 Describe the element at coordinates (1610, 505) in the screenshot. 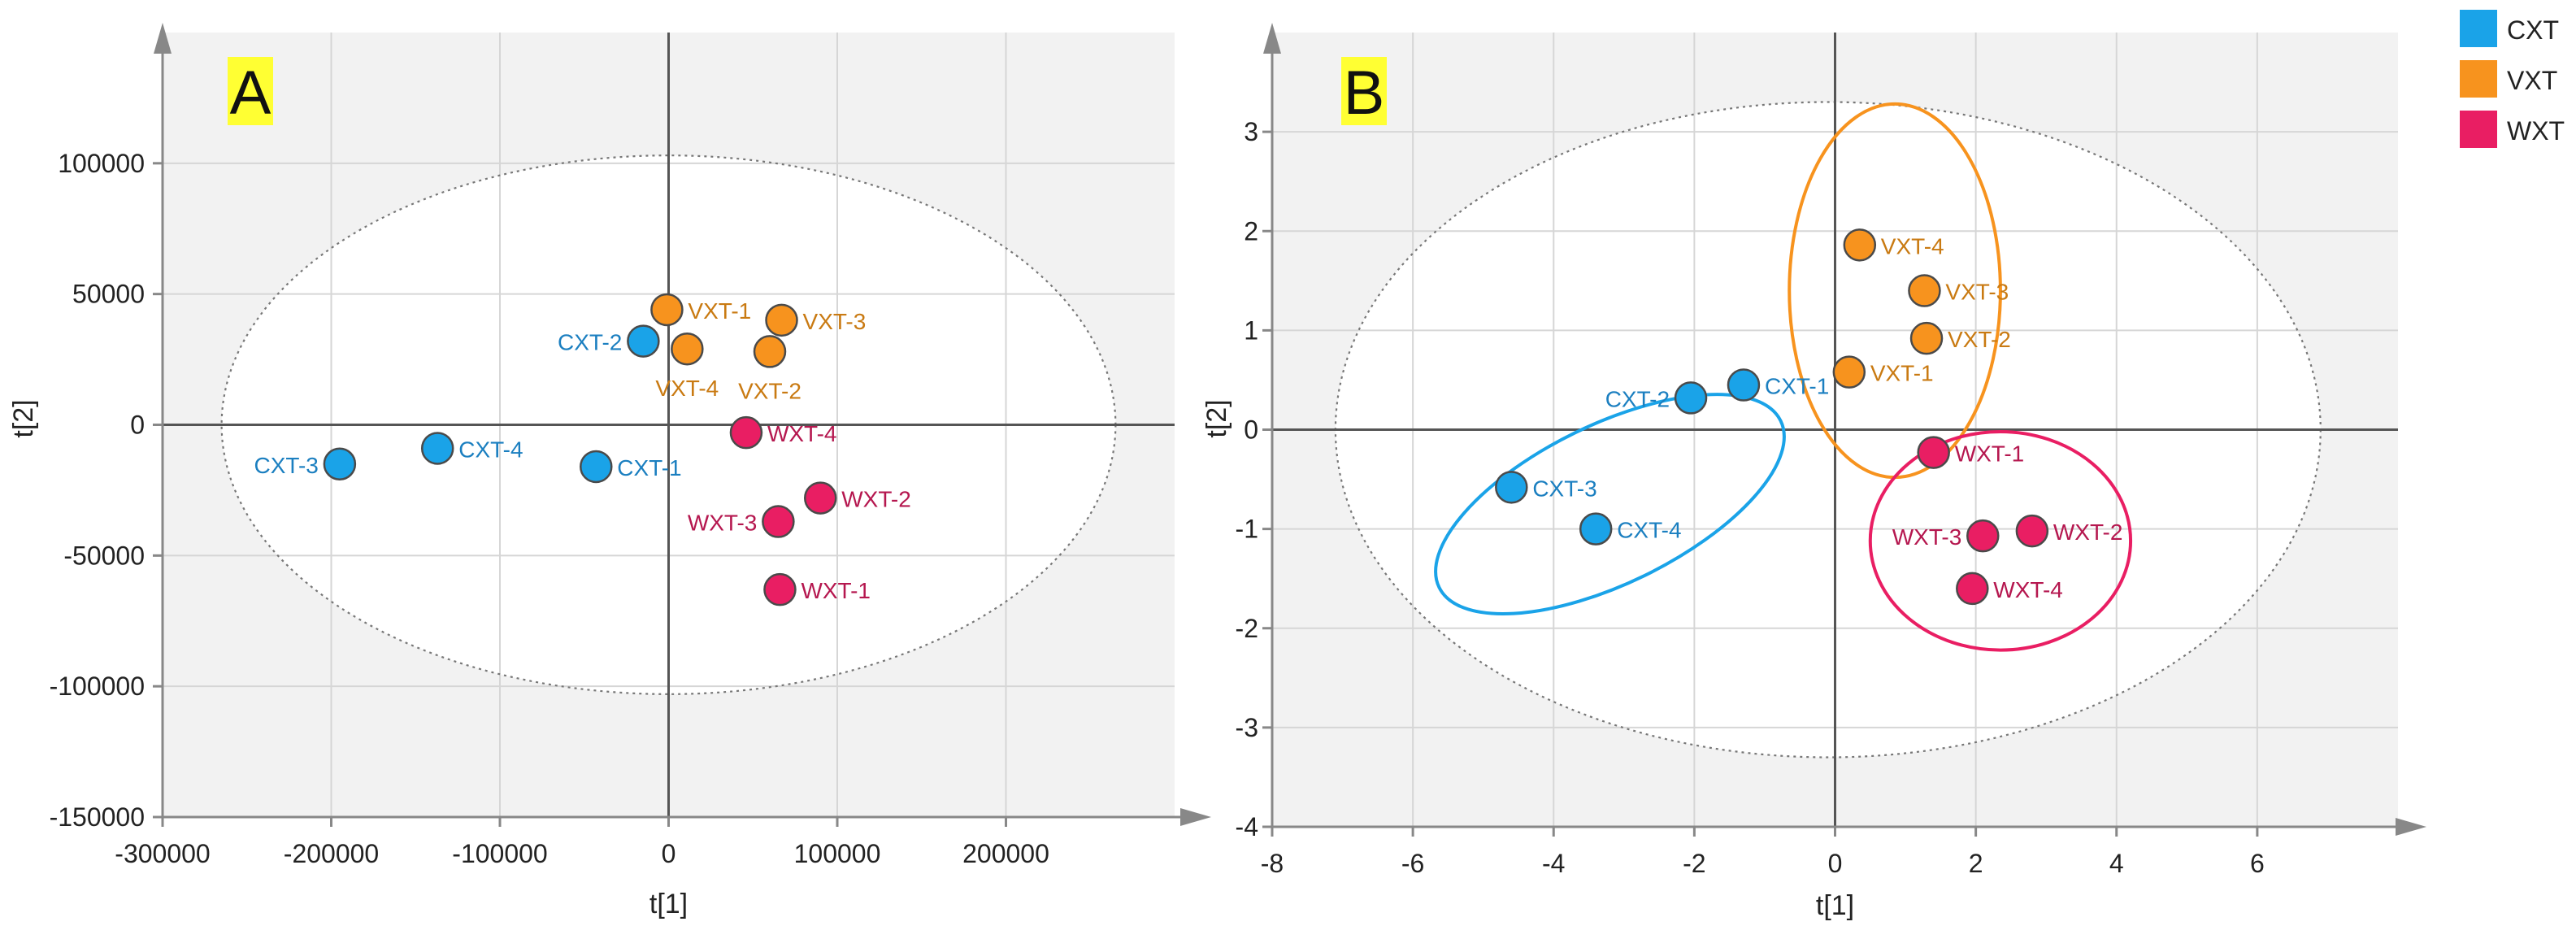

I see `group-ellipse-cxt` at that location.